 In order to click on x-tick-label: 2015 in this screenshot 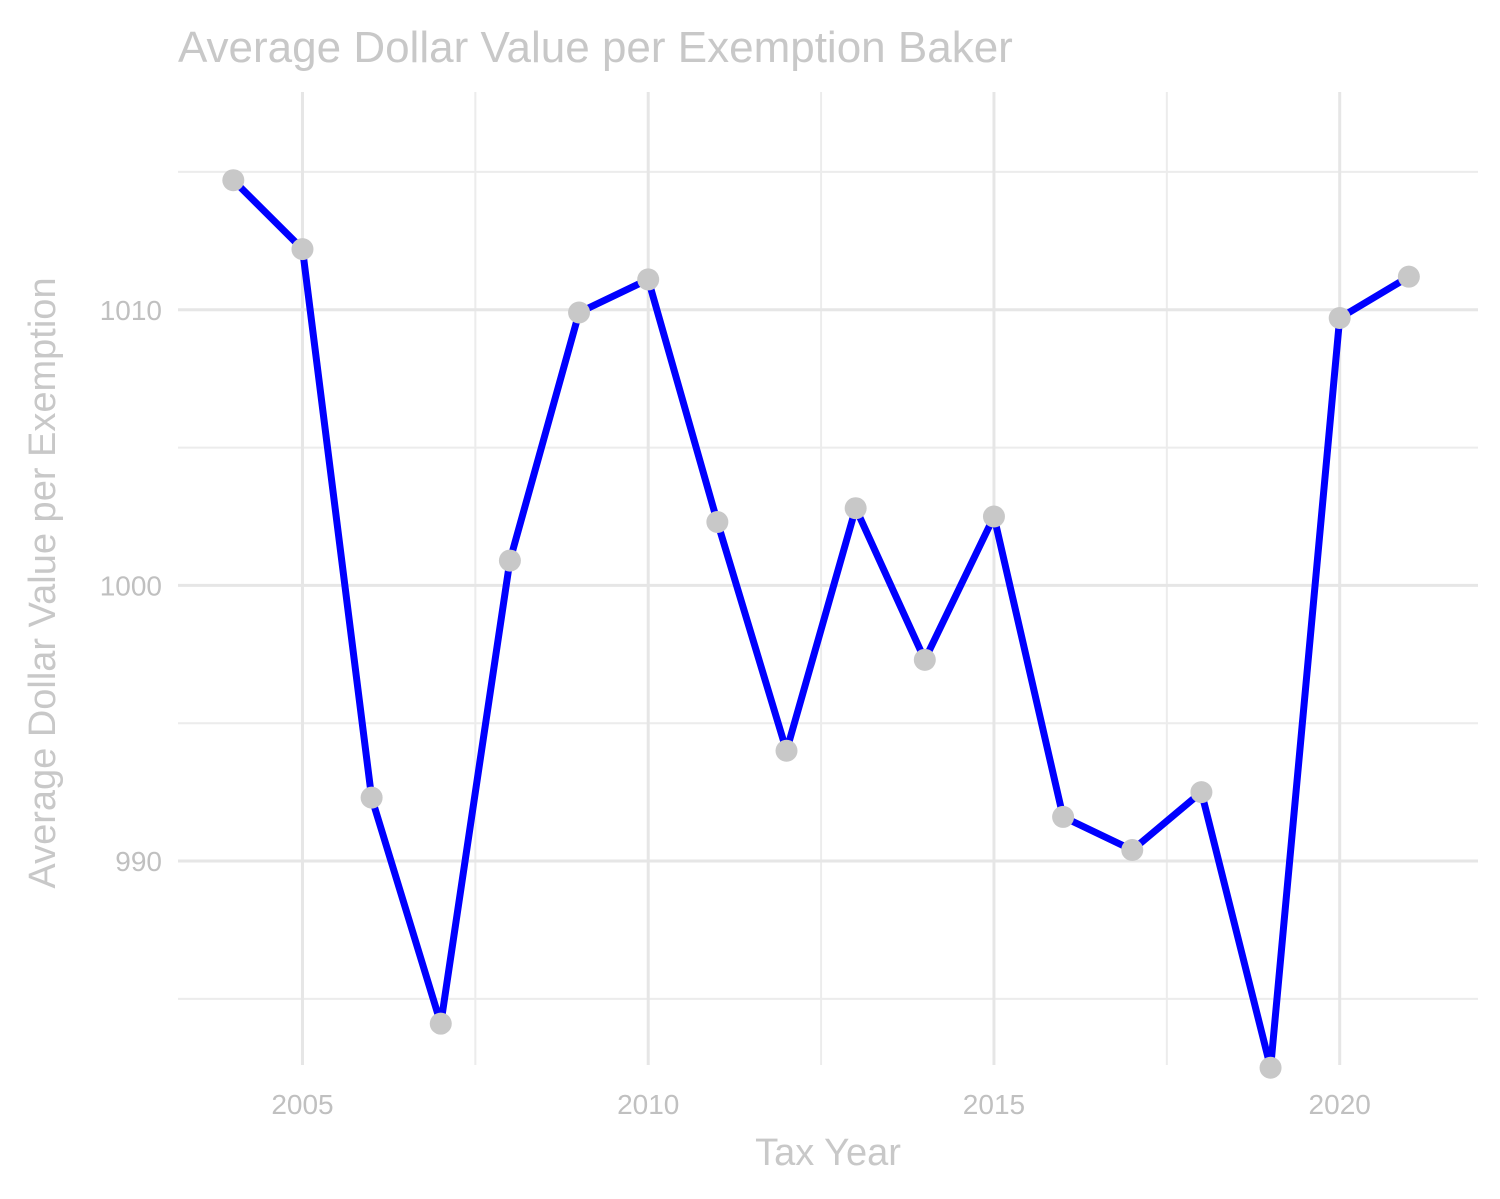, I will do `click(994, 1104)`.